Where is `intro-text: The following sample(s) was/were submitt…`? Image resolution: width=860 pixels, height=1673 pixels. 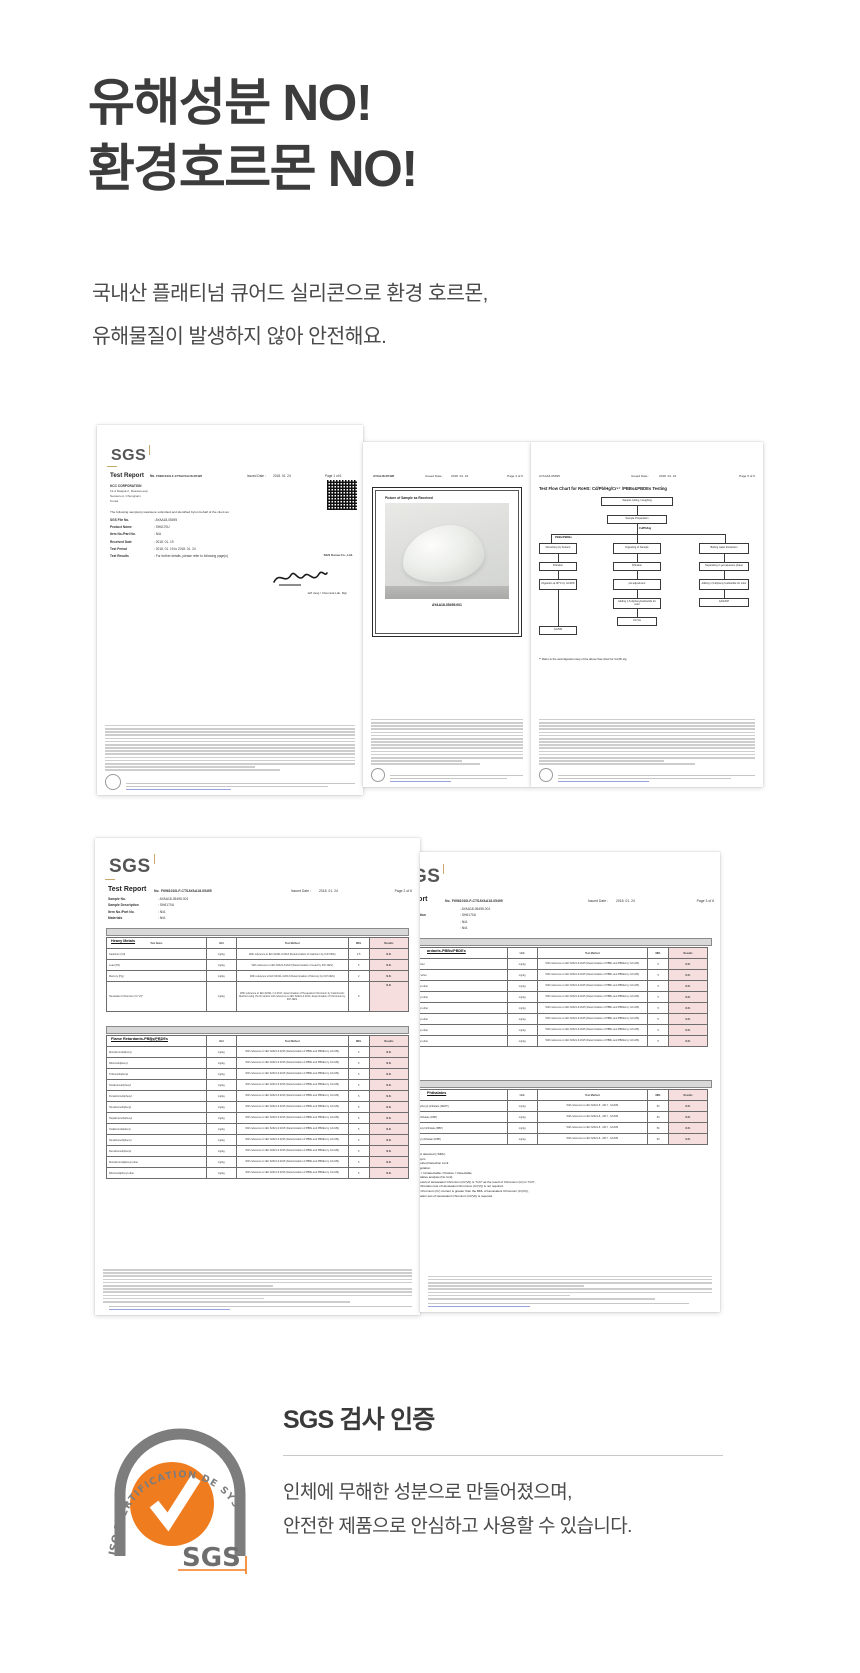 intro-text: The following sample(s) was/were submitt… is located at coordinates (170, 512).